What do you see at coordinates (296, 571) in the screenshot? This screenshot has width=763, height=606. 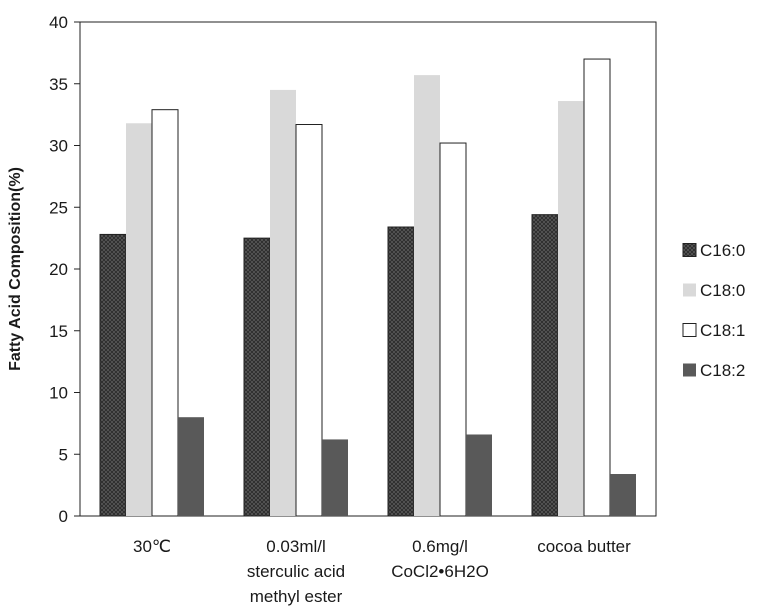 I see `x-category-label: sterculic acid` at bounding box center [296, 571].